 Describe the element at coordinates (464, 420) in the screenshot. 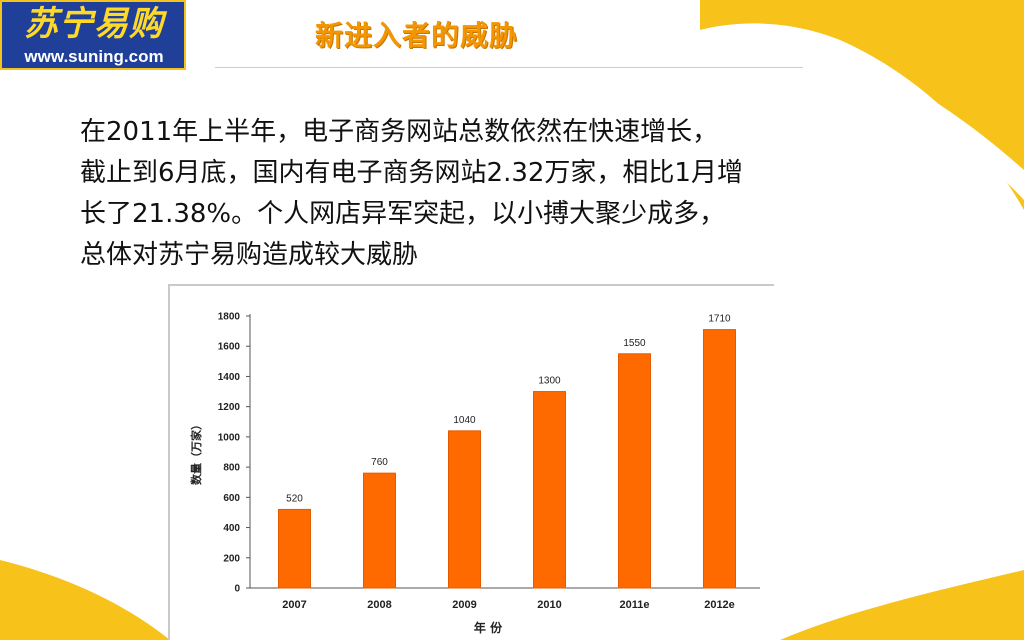

I see `bar-data-label: 1040` at that location.